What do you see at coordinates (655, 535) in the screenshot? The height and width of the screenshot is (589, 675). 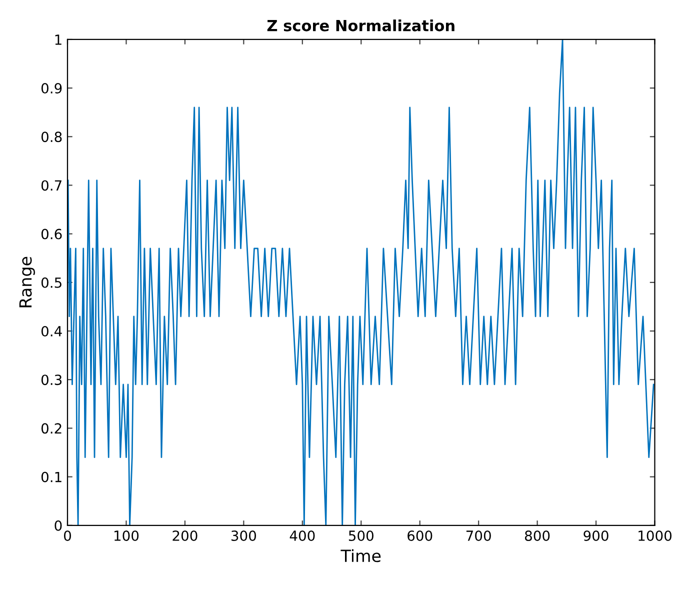 I see `x-tick-label: 1000` at bounding box center [655, 535].